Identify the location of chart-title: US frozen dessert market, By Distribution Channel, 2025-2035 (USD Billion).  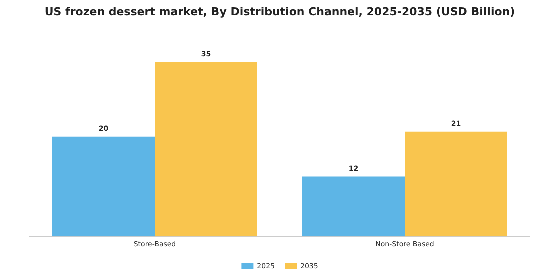
(280, 11).